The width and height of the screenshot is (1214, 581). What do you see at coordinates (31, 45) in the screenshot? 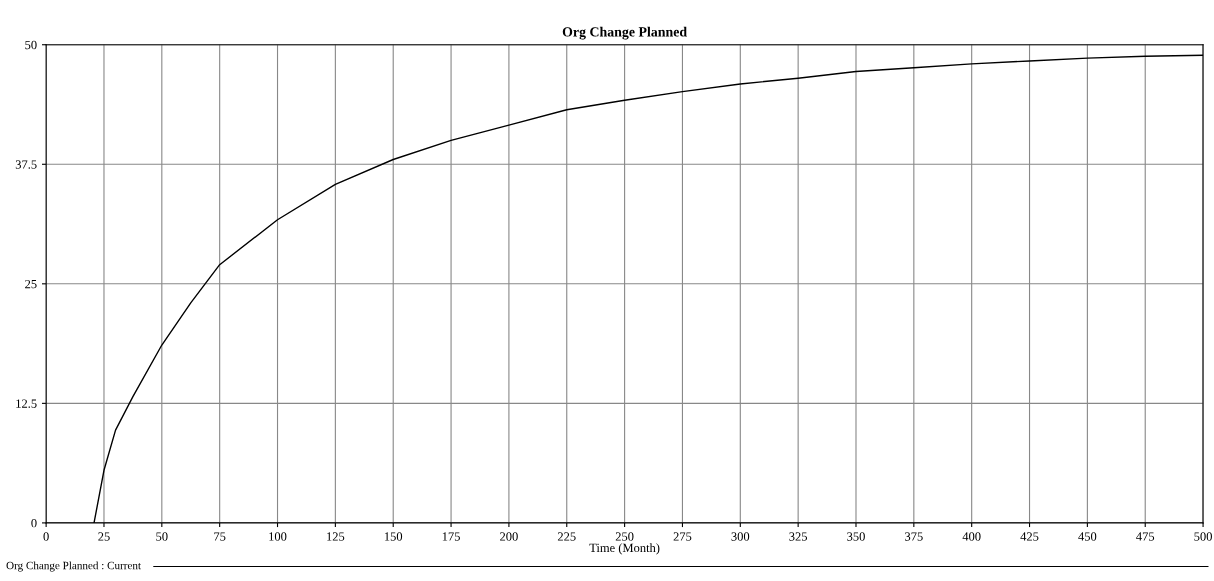
I see `y-tick-label: 50` at bounding box center [31, 45].